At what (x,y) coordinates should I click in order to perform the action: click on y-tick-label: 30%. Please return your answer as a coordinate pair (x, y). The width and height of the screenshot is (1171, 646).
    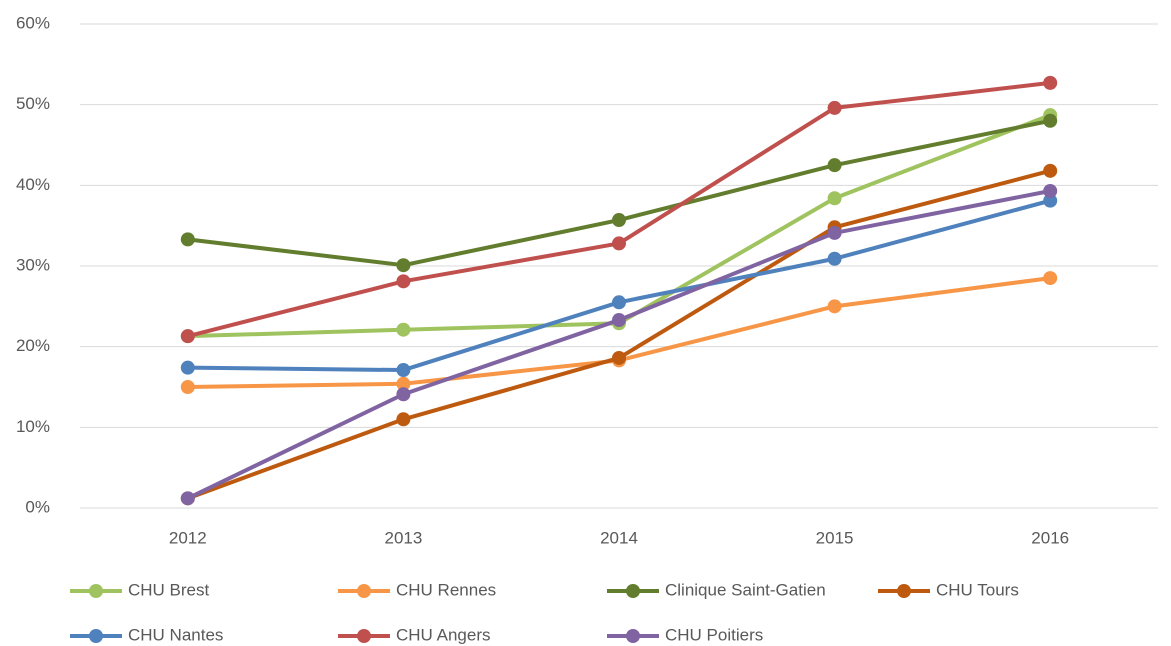
    Looking at the image, I should click on (33, 264).